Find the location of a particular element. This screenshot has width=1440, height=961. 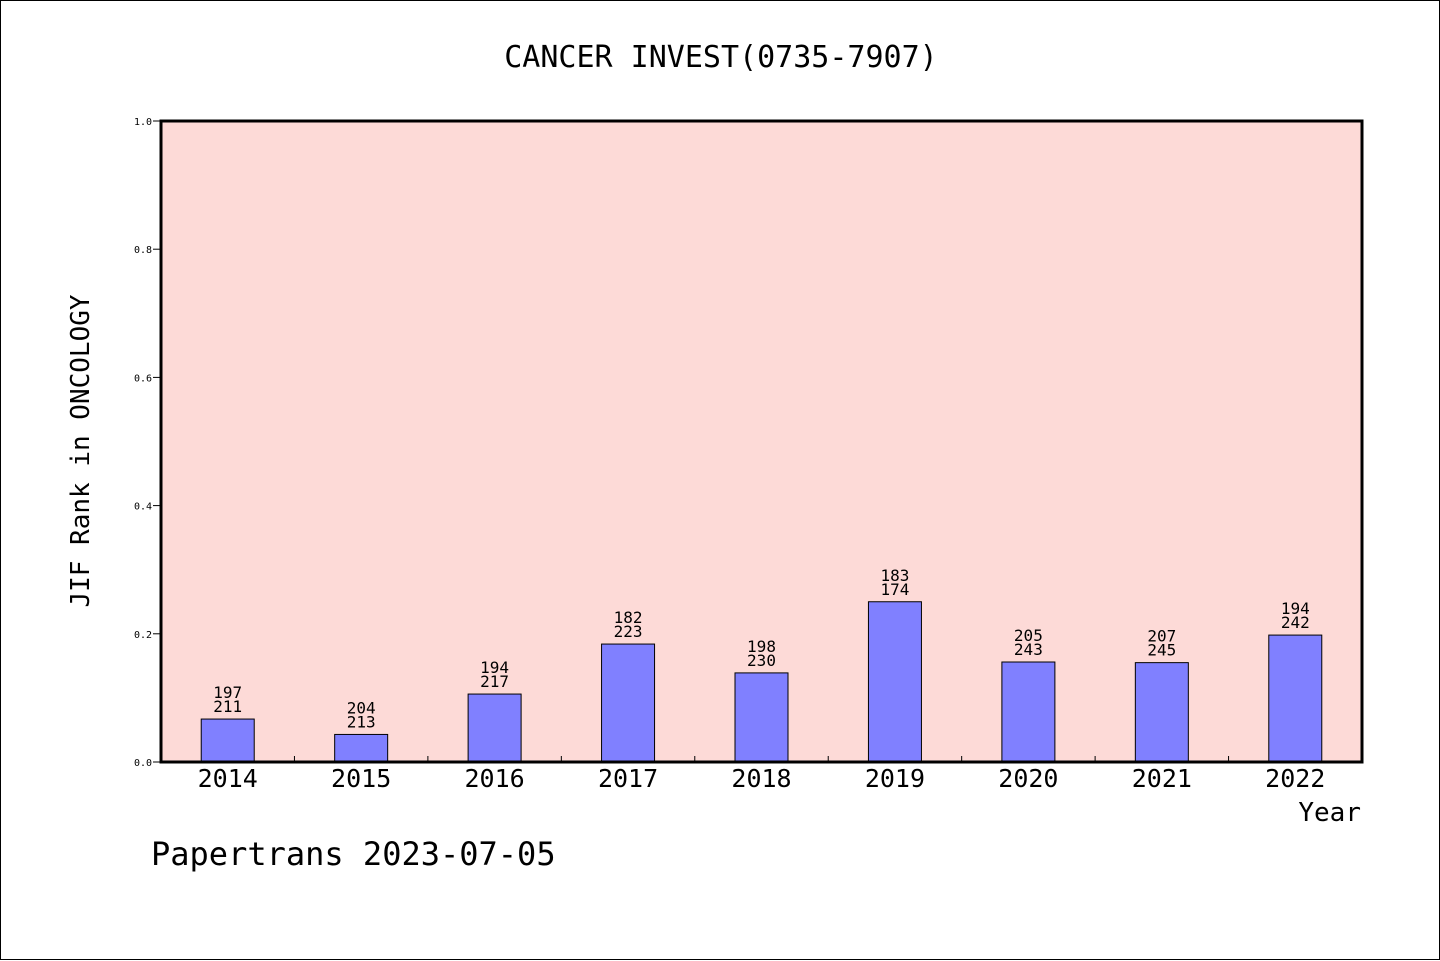

chart-title: CANCER INVEST(0735-7907) is located at coordinates (720, 57).